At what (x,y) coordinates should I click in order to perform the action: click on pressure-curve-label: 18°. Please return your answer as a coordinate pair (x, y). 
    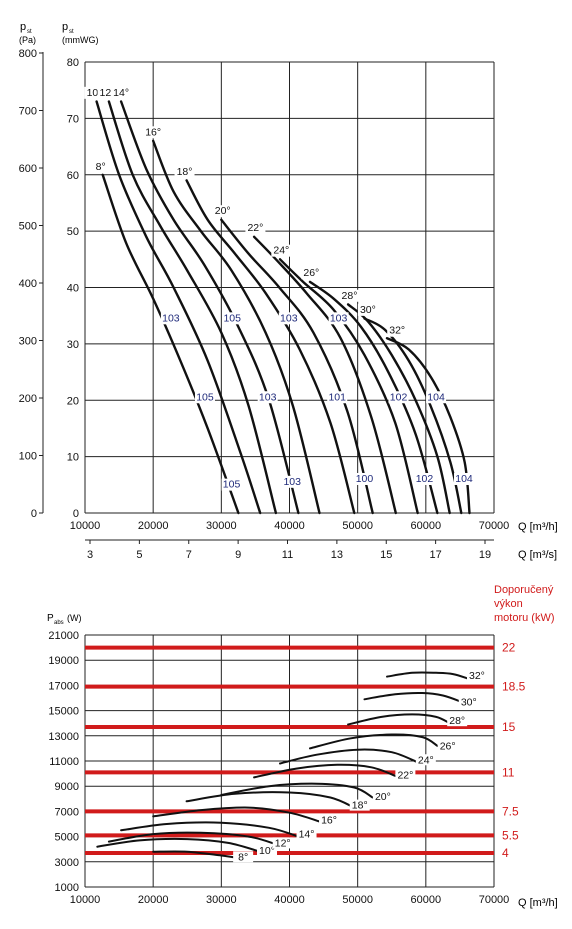
    Looking at the image, I should click on (185, 172).